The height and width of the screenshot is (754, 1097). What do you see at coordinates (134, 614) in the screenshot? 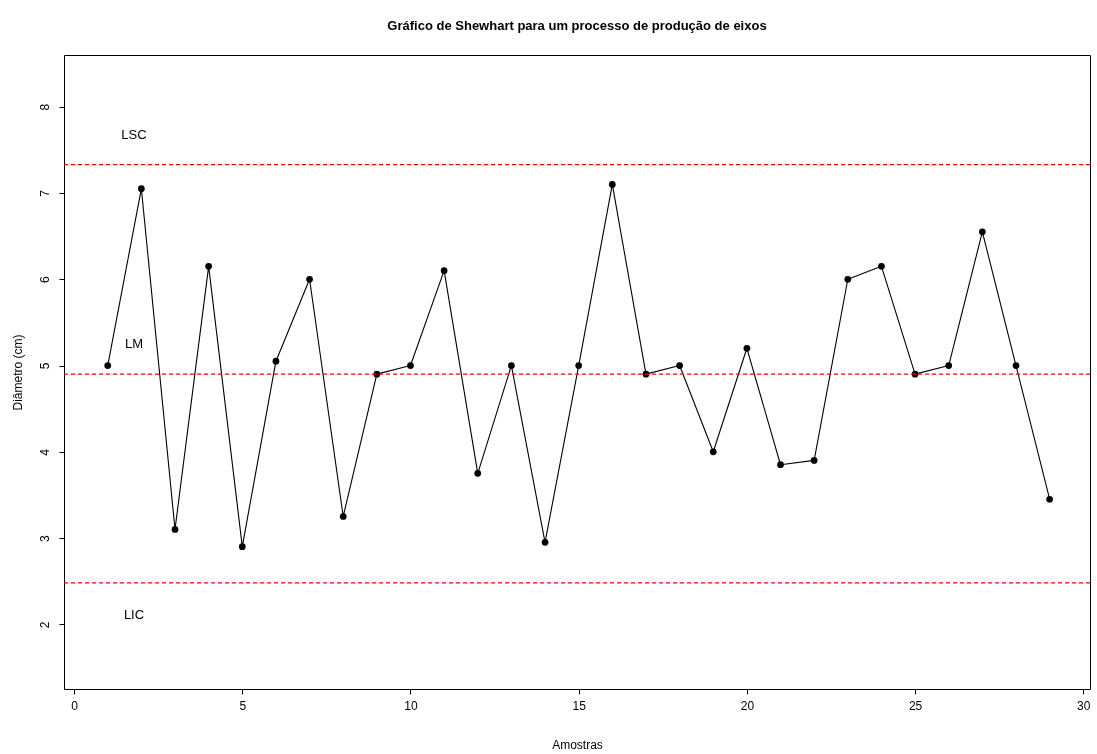
I see `ref-line-label: LIC` at bounding box center [134, 614].